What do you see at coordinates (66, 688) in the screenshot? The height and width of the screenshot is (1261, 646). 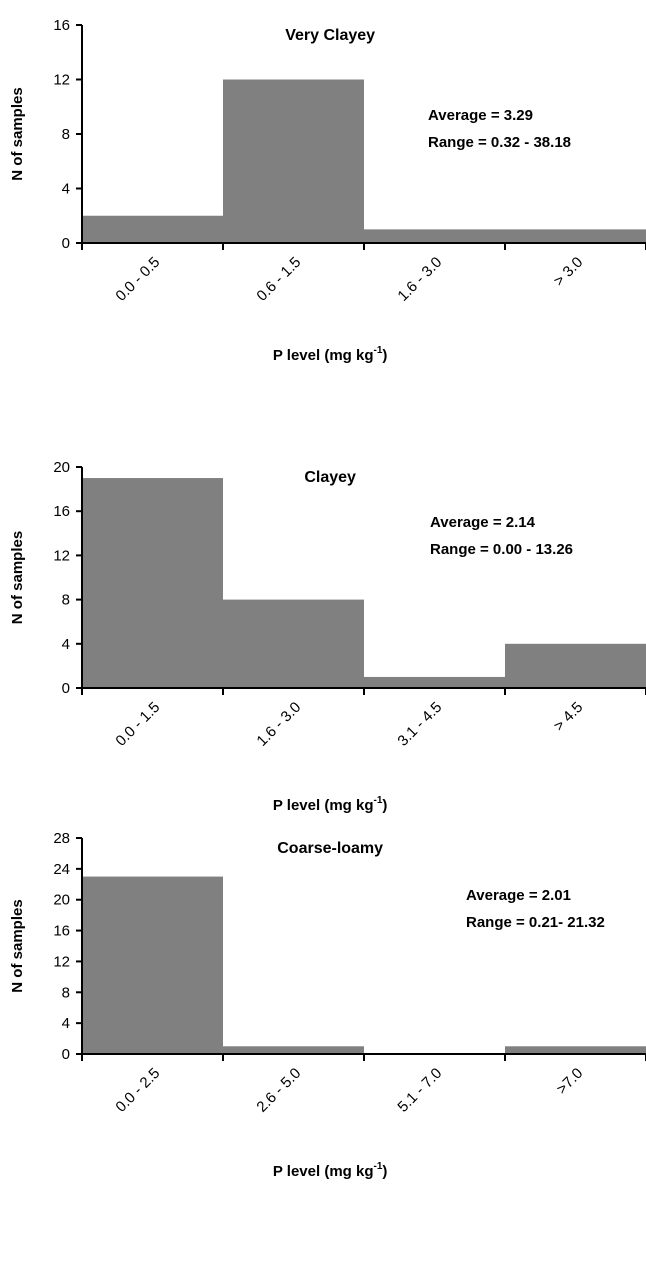 I see `chart-2-y-tick-label: 0` at bounding box center [66, 688].